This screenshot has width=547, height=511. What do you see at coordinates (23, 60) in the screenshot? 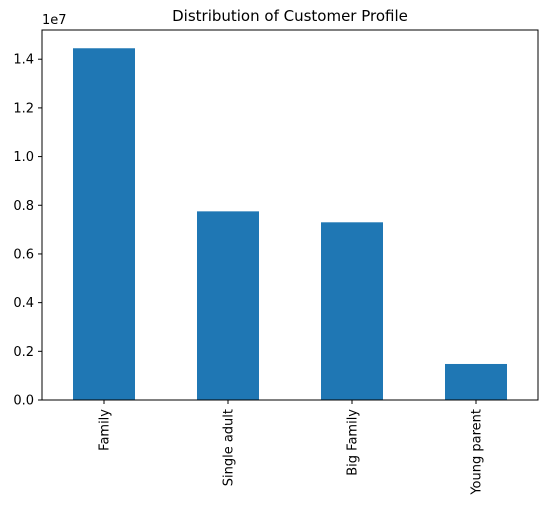
I see `y-tick-label: 1.4` at bounding box center [23, 60].